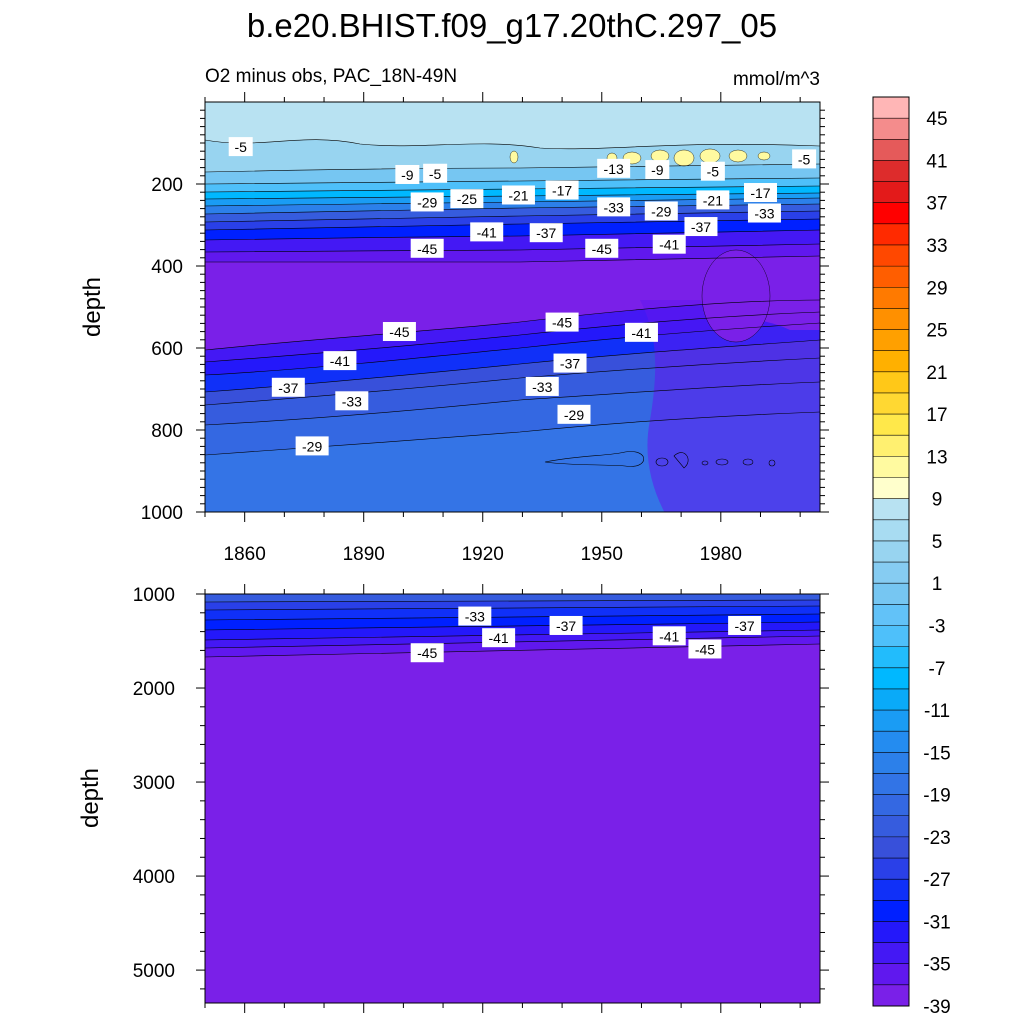 The image size is (1024, 1024). What do you see at coordinates (154, 971) in the screenshot?
I see `y-tick-label: 5000` at bounding box center [154, 971].